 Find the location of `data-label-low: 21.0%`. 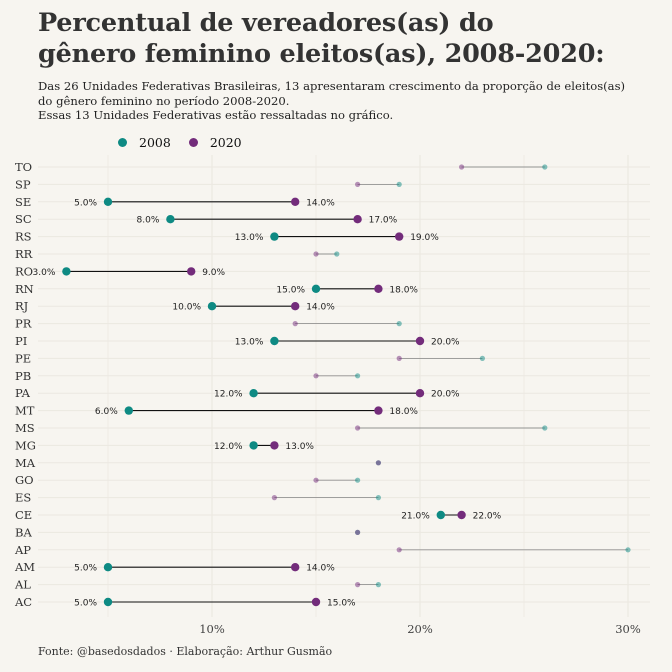

data-label-low: 21.0% is located at coordinates (415, 517).